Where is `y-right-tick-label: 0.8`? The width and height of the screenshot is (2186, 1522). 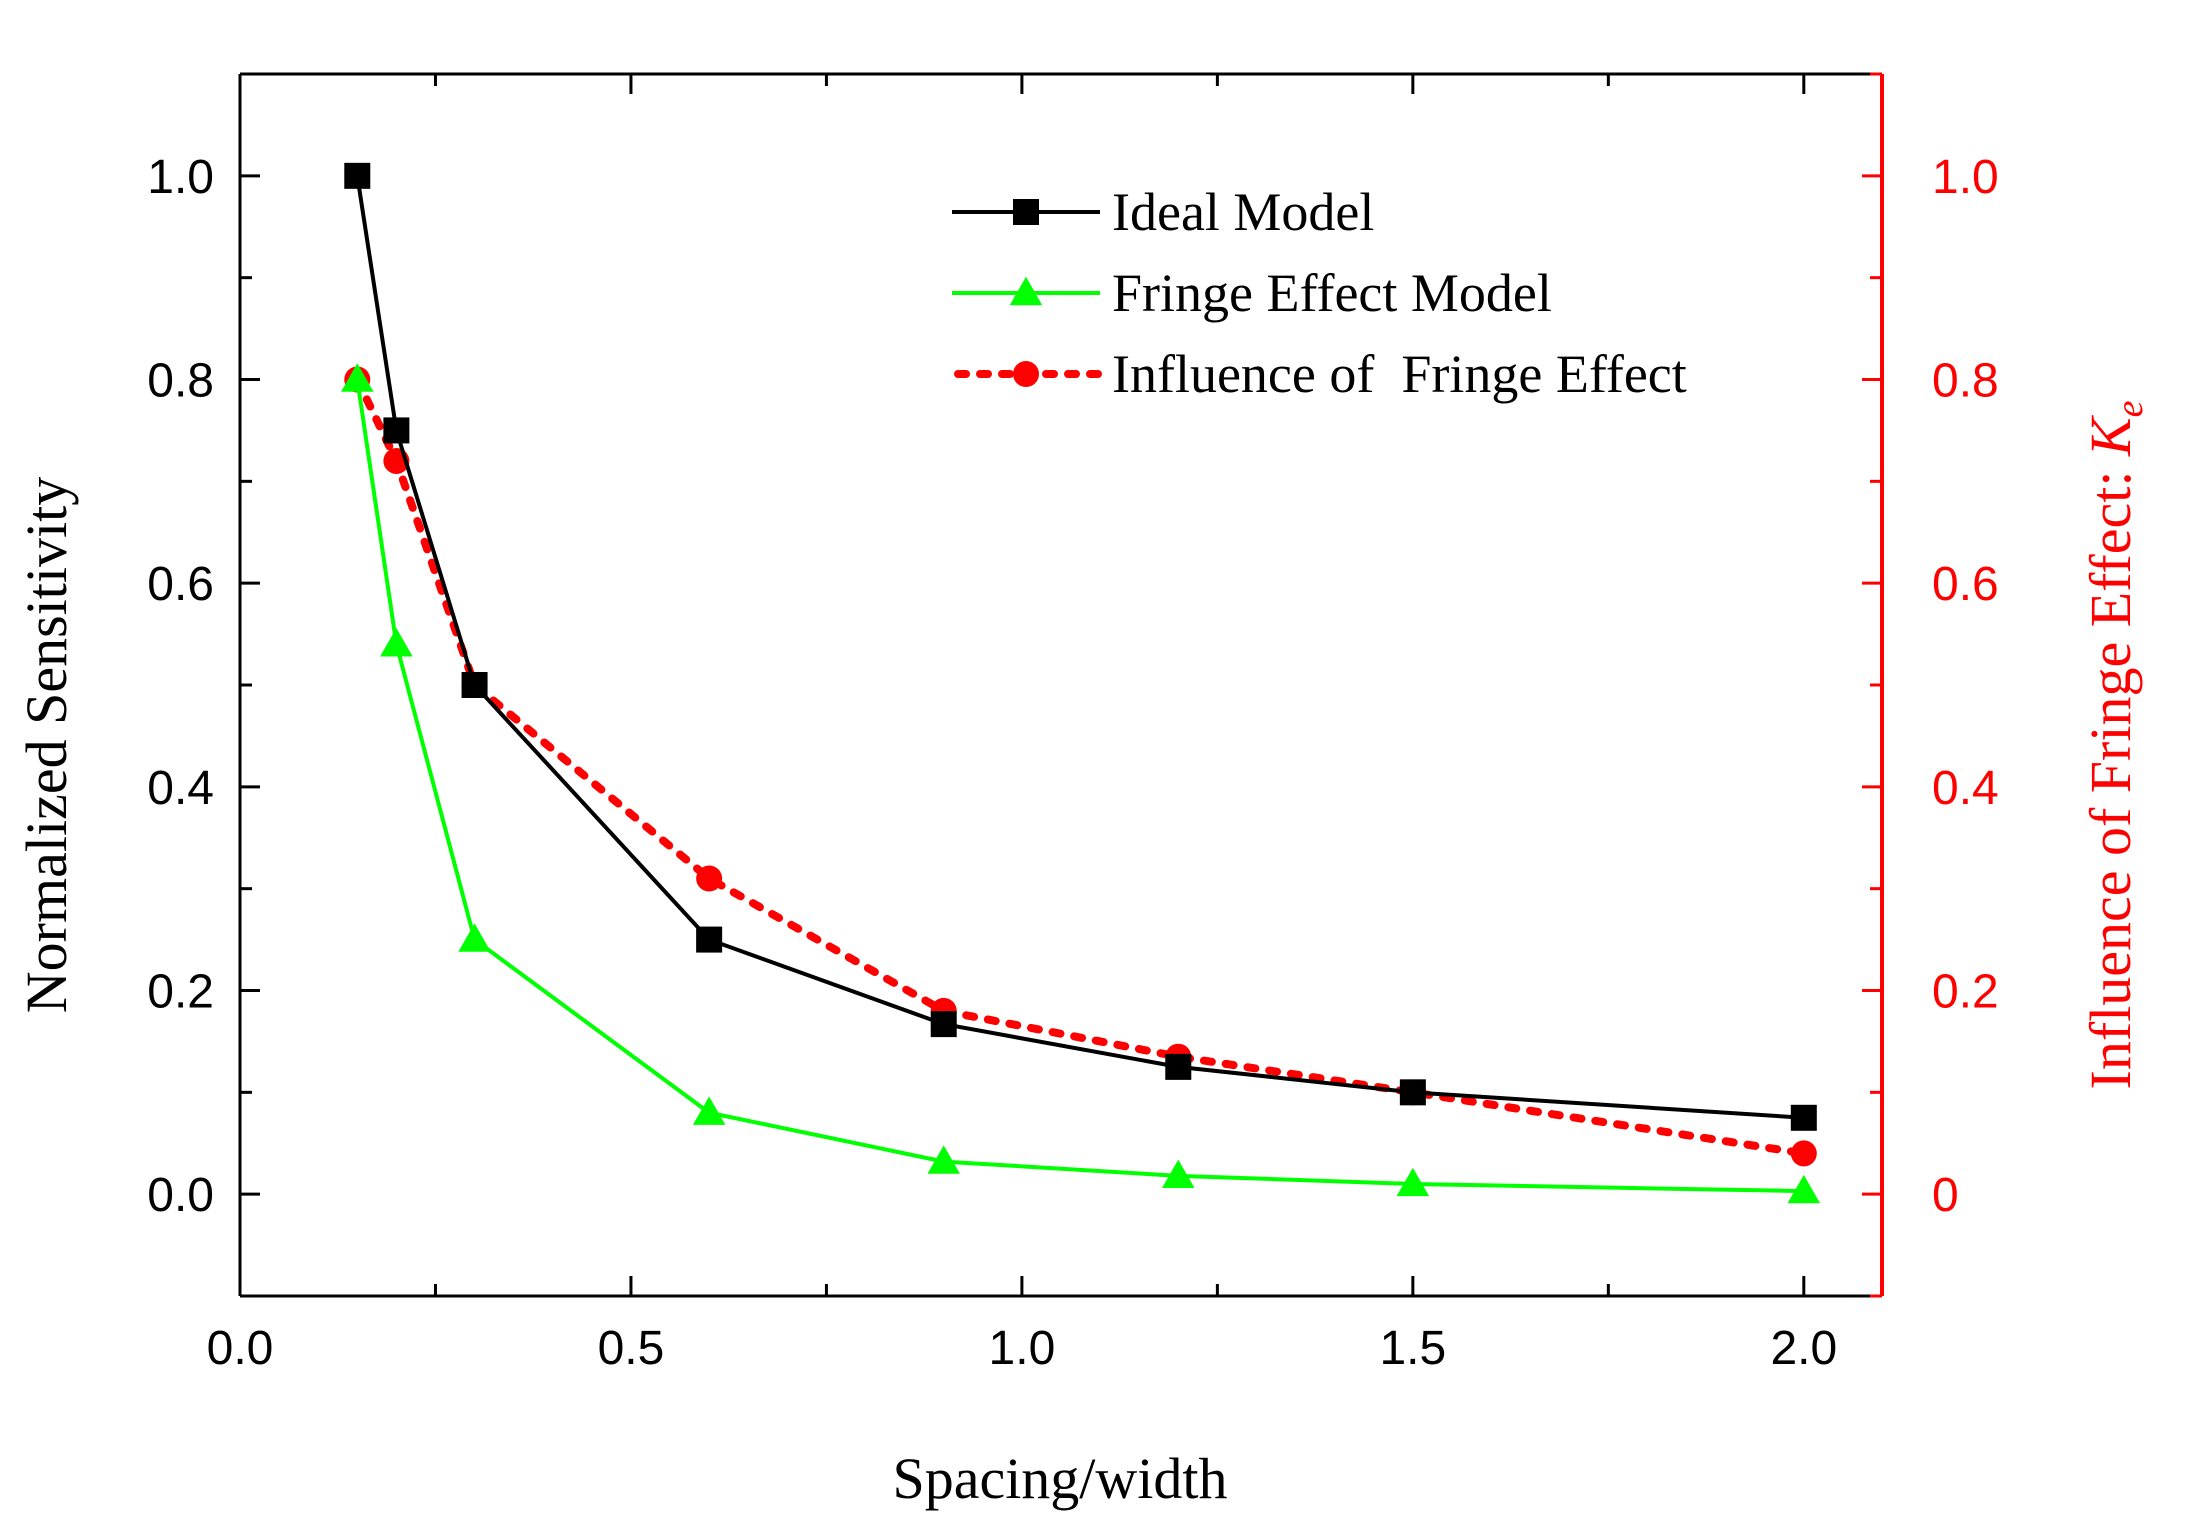 y-right-tick-label: 0.8 is located at coordinates (1965, 381).